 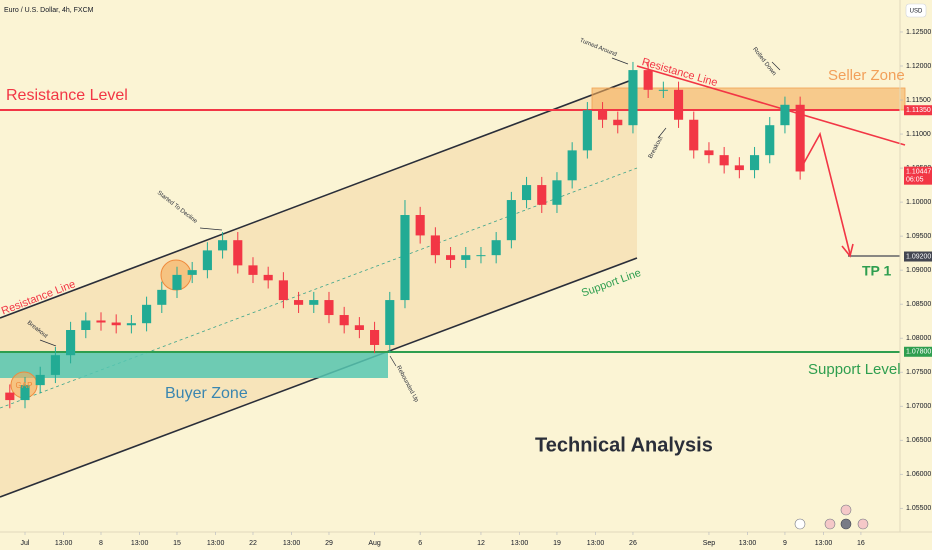 What do you see at coordinates (624, 445) in the screenshot?
I see `technical-analysis-label: Technical Analysis` at bounding box center [624, 445].